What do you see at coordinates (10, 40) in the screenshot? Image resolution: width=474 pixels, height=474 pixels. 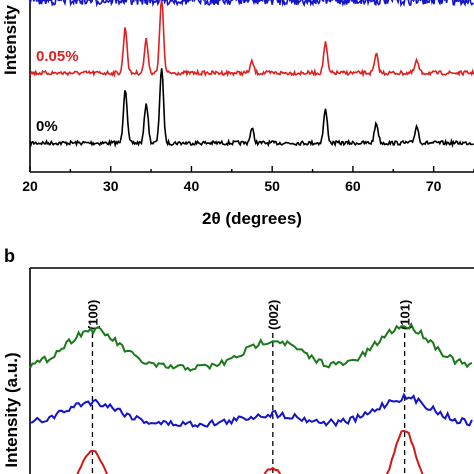 I see `panel-a-ylabel: Intensity` at bounding box center [10, 40].